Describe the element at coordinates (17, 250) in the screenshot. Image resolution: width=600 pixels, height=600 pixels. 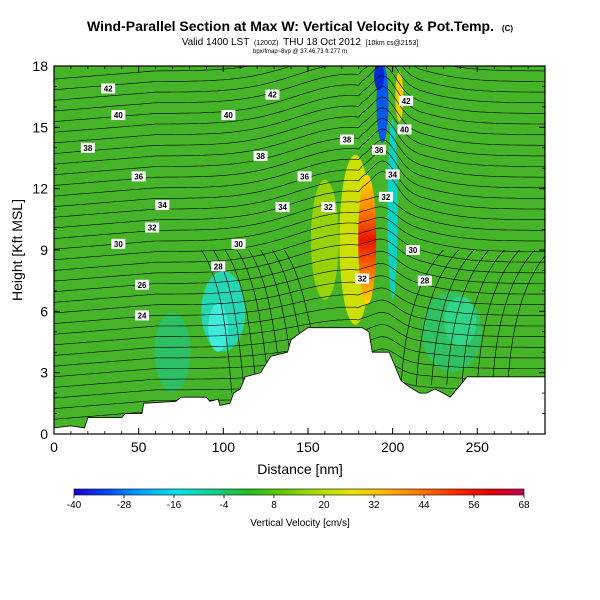
I see `y-axis-label: Height [Kft MSL]` at that location.